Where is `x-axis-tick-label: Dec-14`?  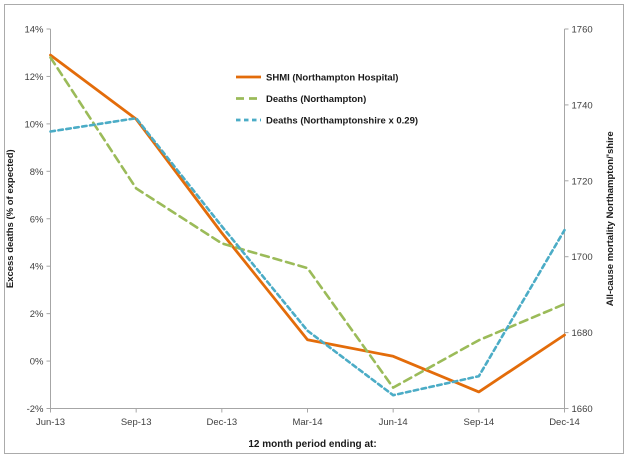
x-axis-tick-label: Dec-14 is located at coordinates (564, 422).